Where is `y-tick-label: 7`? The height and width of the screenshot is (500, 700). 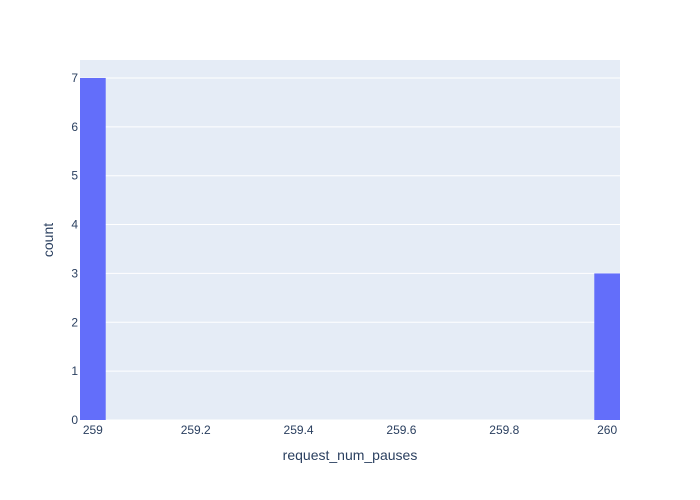
y-tick-label: 7 is located at coordinates (74, 78).